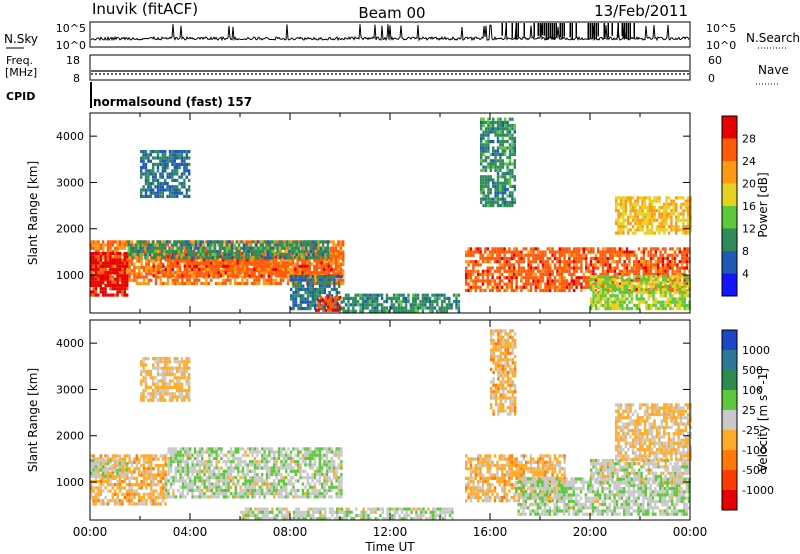 The height and width of the screenshot is (554, 800). What do you see at coordinates (562, 31) in the screenshot?
I see `nsearch-bar` at bounding box center [562, 31].